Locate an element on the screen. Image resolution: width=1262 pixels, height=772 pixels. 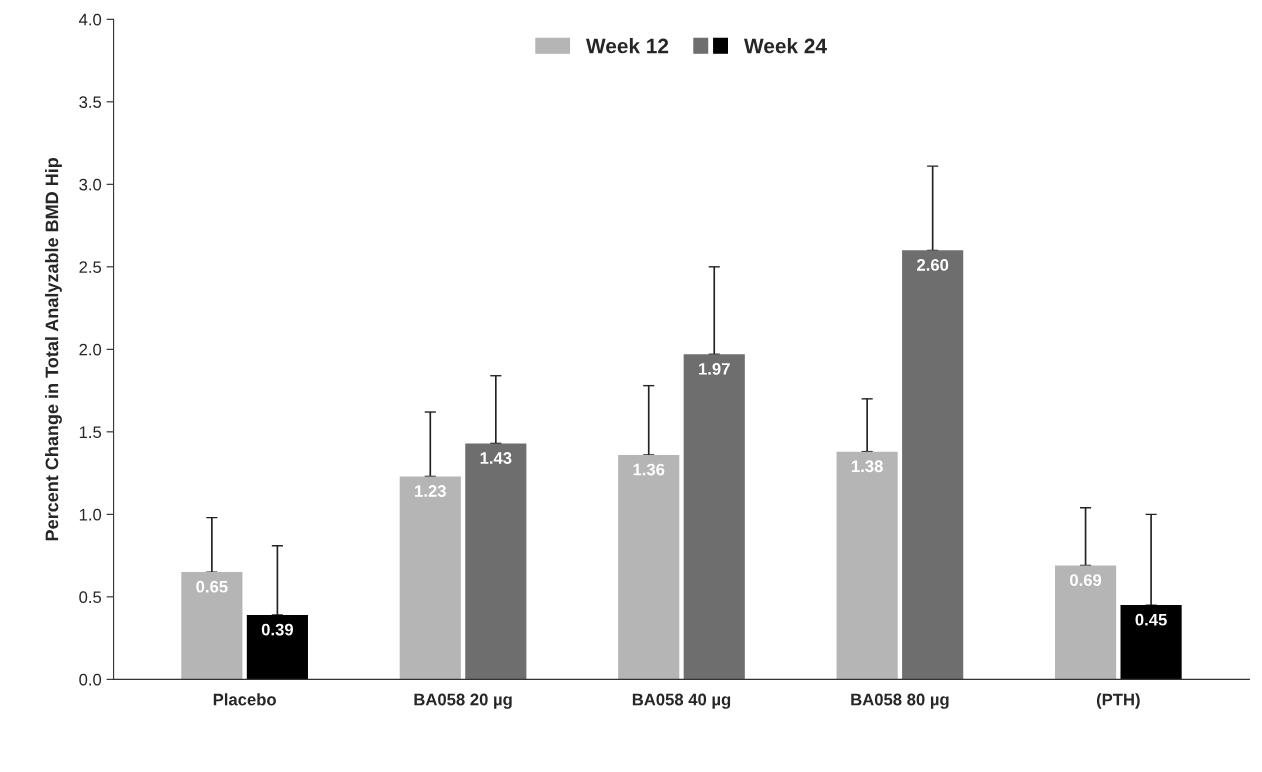
y-tick-label: 0.5 is located at coordinates (90, 597).